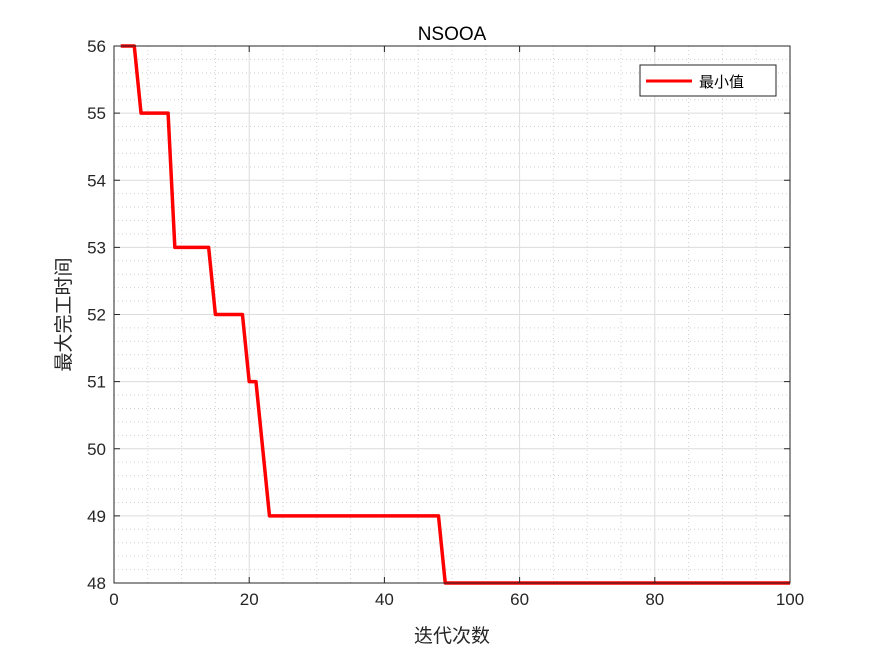  I want to click on legend: 最小值, so click(708, 80).